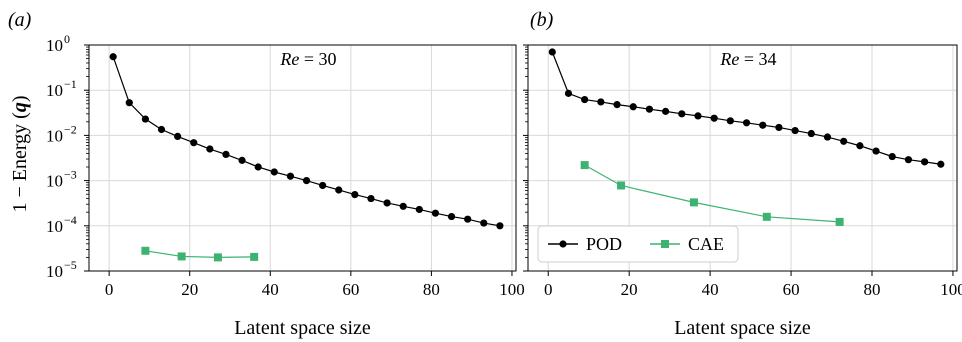 The height and width of the screenshot is (342, 962). Describe the element at coordinates (20, 107) in the screenshot. I see `y-axis-label-symbol: q` at that location.